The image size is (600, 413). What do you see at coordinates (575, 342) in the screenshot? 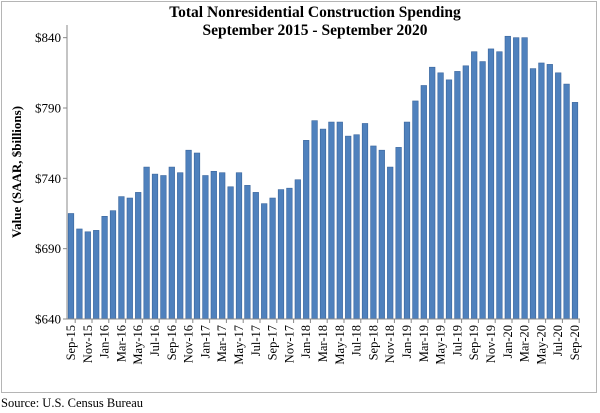
I see `x-tick-label: Sep-20` at bounding box center [575, 342].